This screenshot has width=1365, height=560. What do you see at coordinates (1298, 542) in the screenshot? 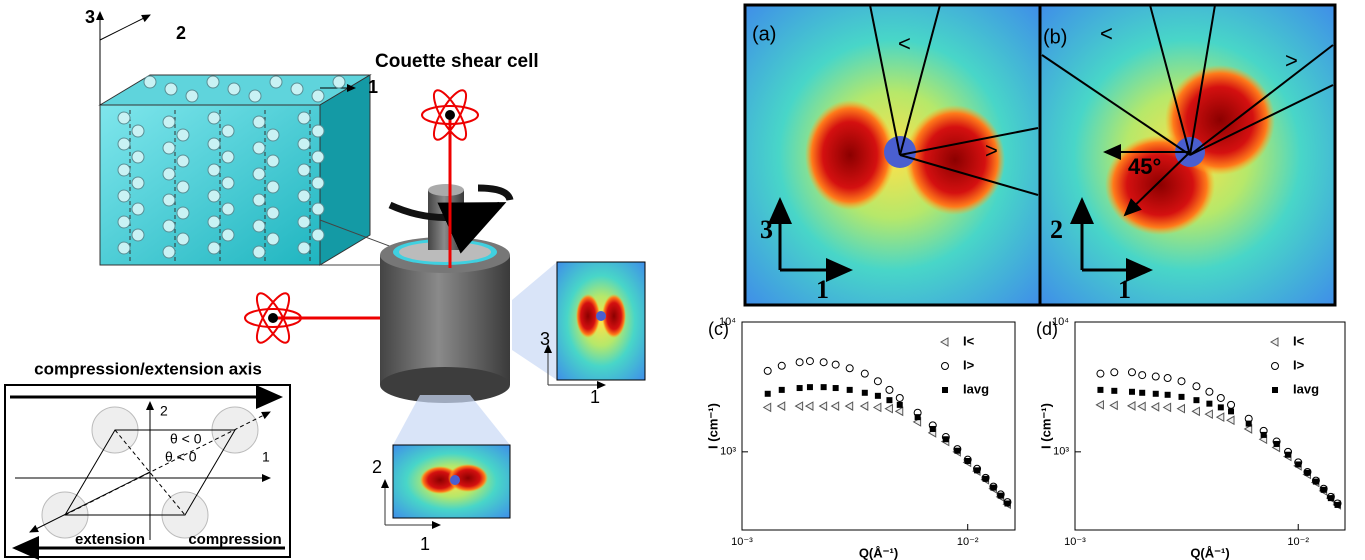
I see `x-tick-label: 10⁻²` at bounding box center [1298, 542].